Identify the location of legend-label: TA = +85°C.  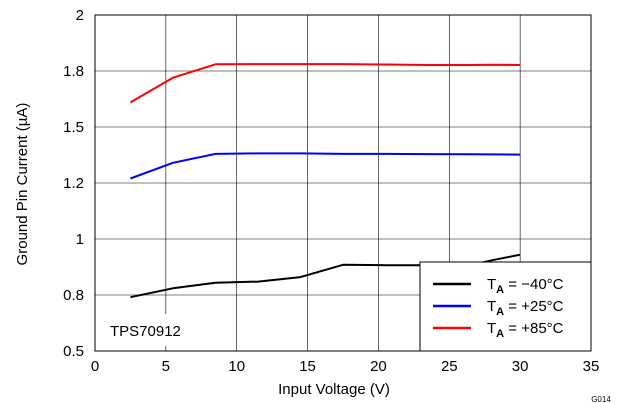
(525, 330).